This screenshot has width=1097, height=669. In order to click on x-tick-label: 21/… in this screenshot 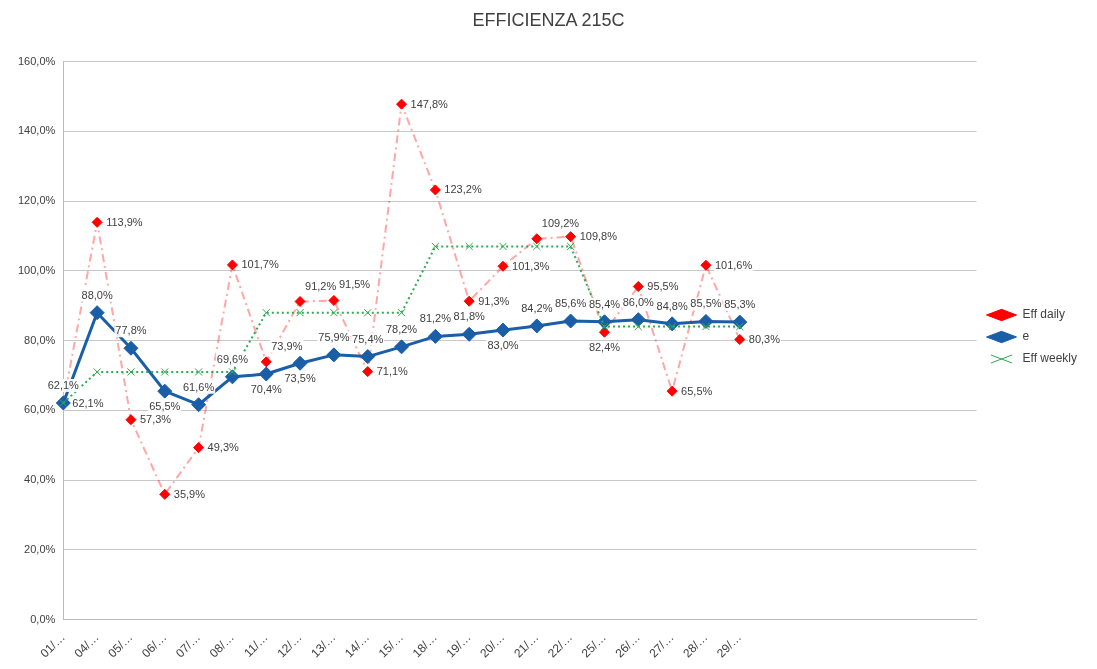, I will do `click(526, 645)`.